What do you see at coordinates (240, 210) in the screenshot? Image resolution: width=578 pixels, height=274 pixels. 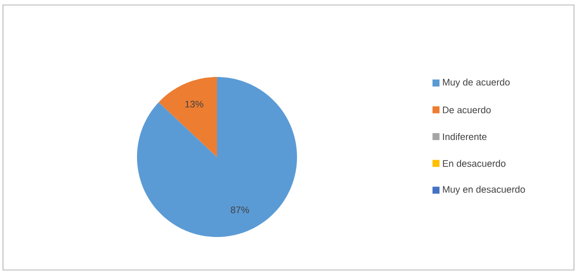 I see `data-label: 87%` at bounding box center [240, 210].